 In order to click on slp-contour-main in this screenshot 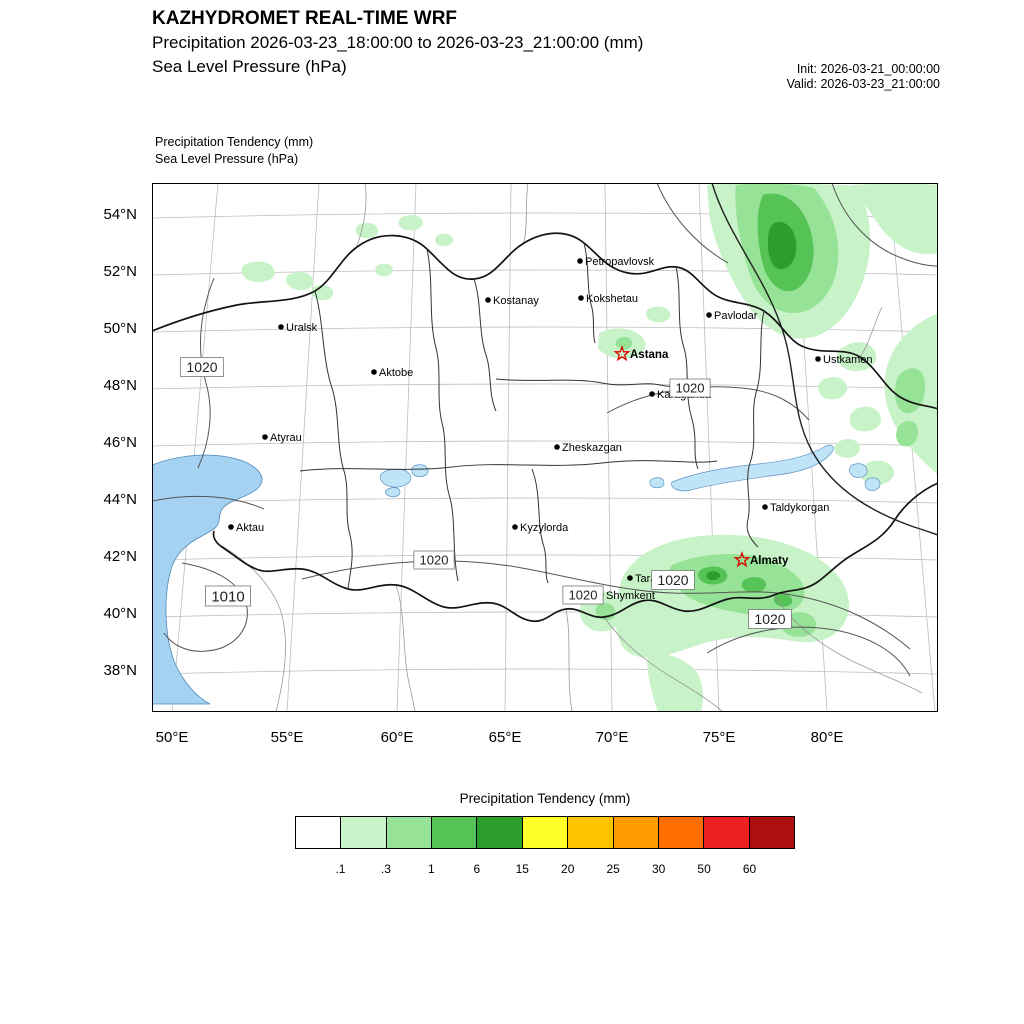, I will do `click(824, 359)`.